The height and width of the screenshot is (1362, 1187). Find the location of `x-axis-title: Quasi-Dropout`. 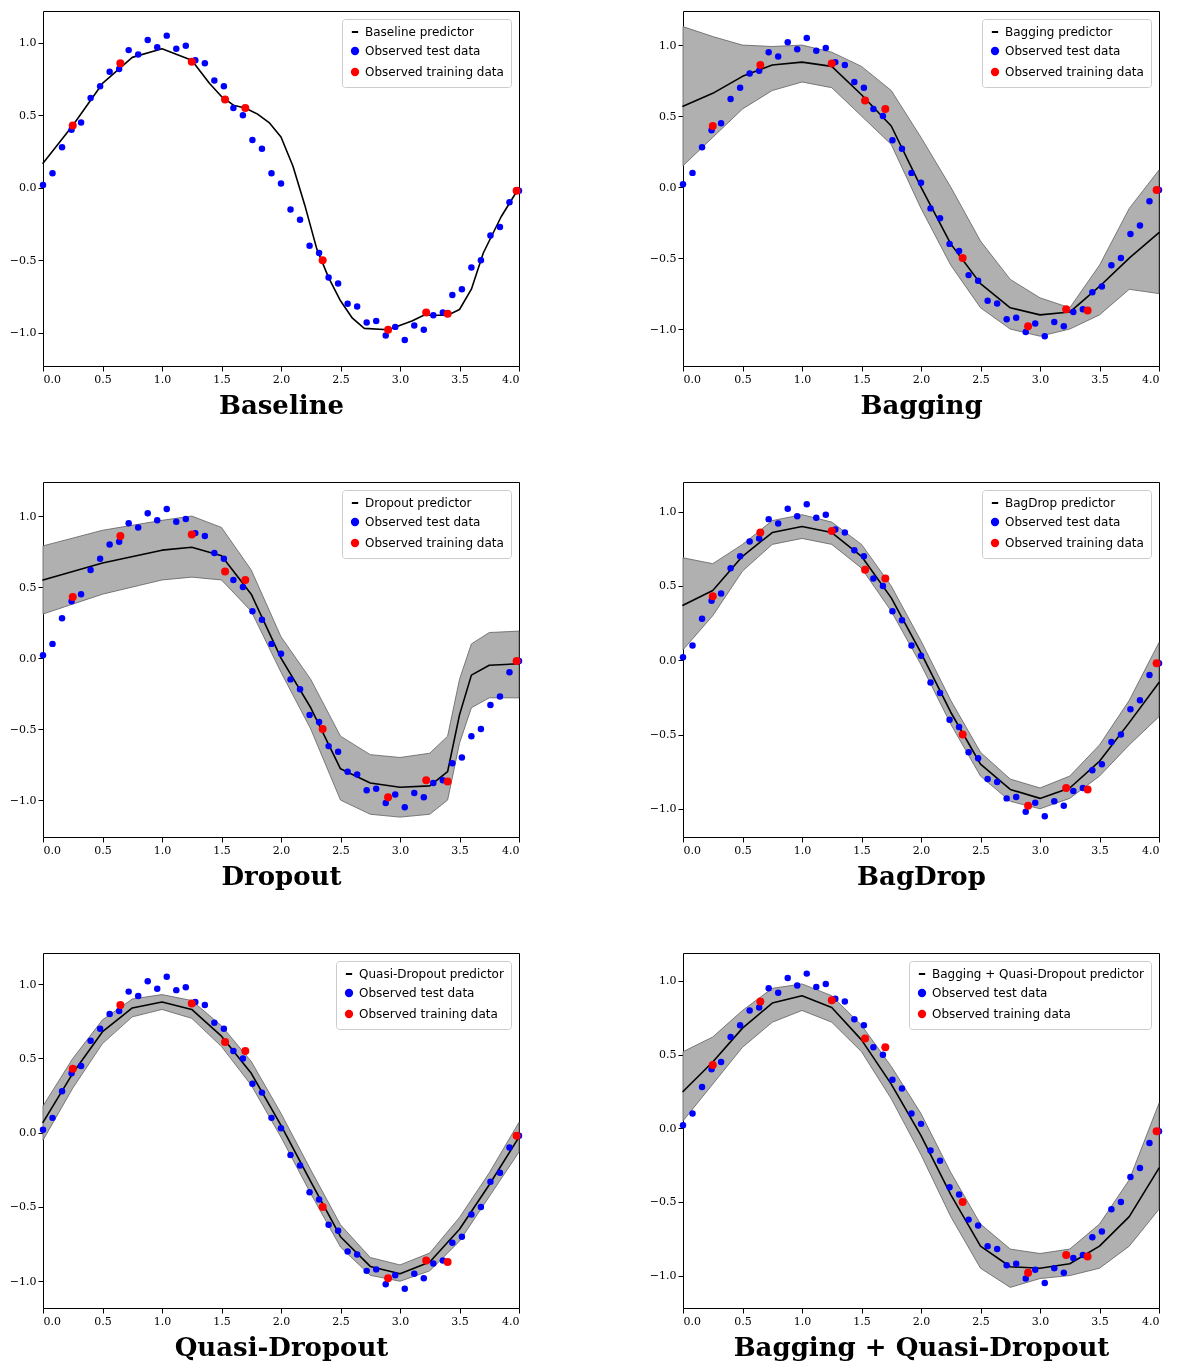

x-axis-title: Quasi-Dropout is located at coordinates (281, 1346).